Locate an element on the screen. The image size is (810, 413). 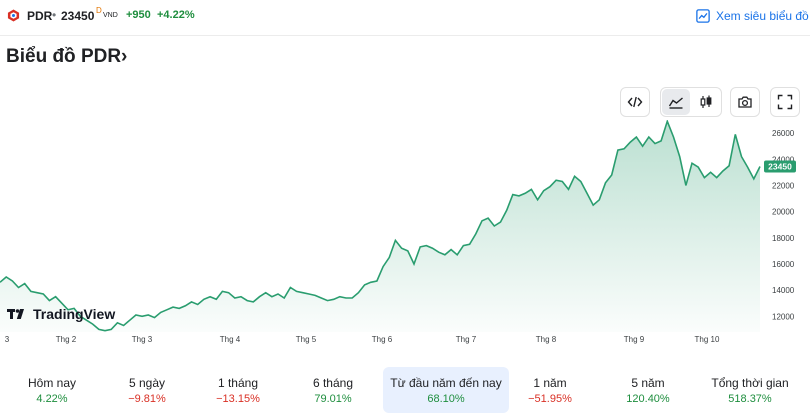
price-change: +950 is located at coordinates (138, 15).